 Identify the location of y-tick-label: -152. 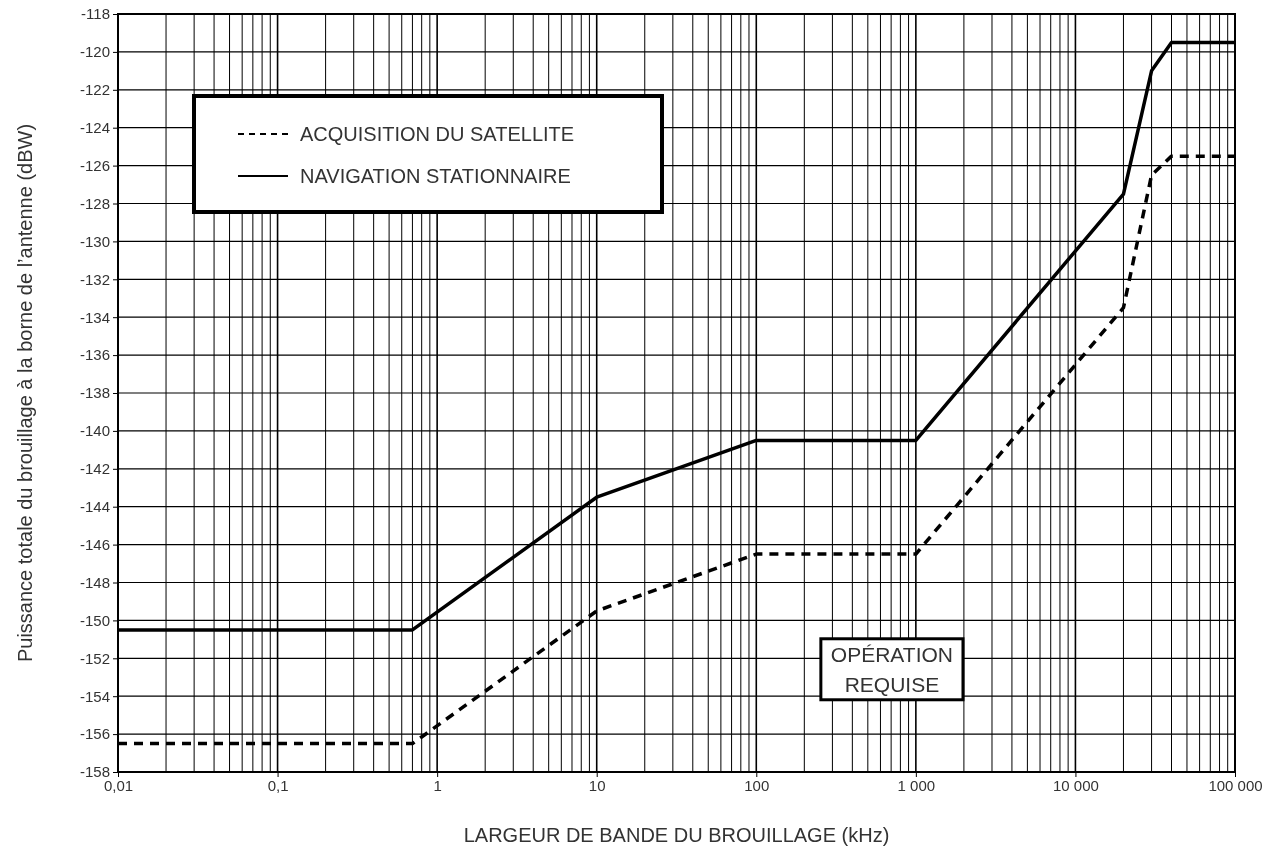
(94, 658).